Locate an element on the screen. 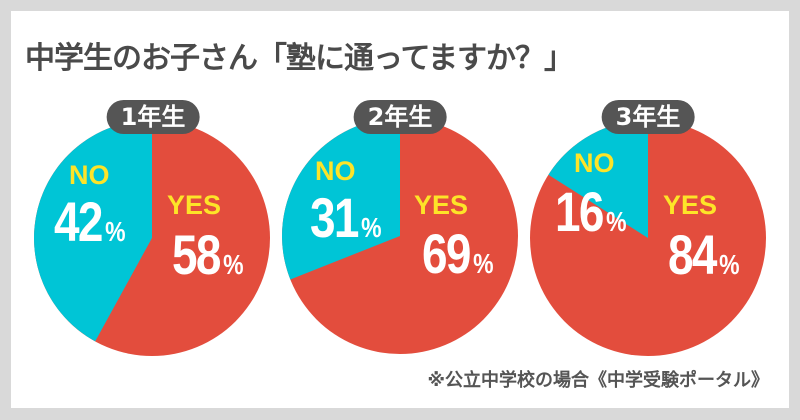 The image size is (800, 420). no-value-number: 31 is located at coordinates (334, 217).